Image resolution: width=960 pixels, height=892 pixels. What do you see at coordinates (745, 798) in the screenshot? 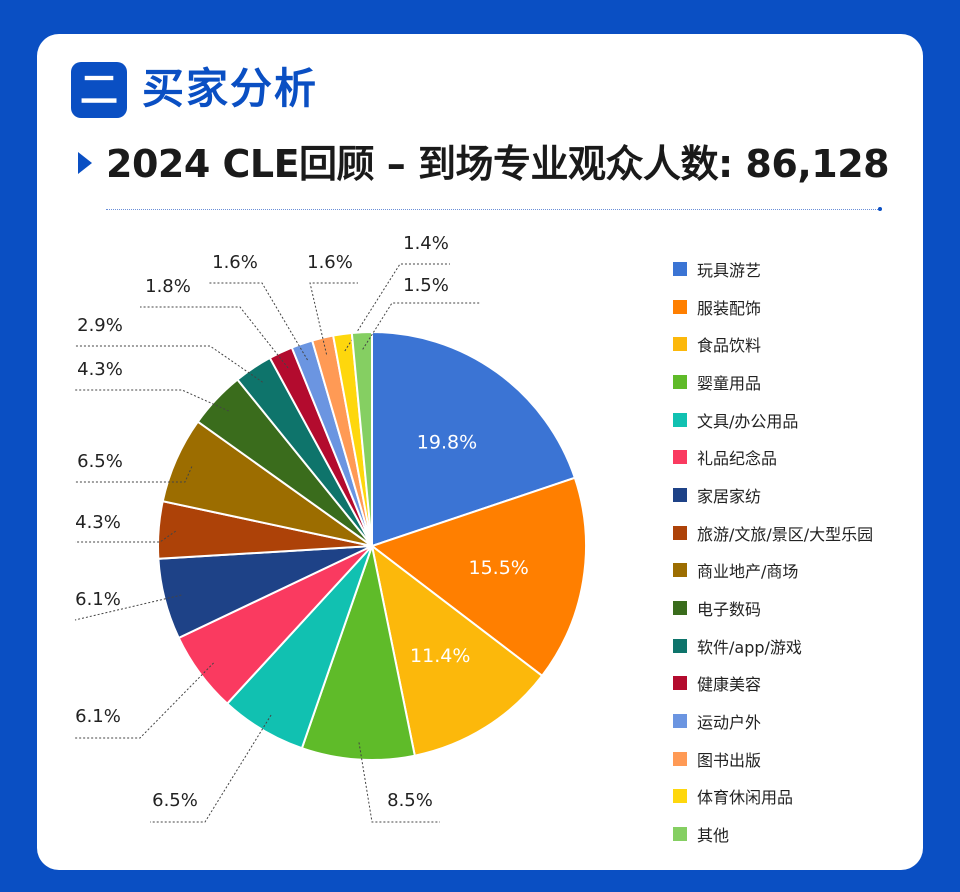
I see `legend-label: 体育休闲用品` at bounding box center [745, 798].